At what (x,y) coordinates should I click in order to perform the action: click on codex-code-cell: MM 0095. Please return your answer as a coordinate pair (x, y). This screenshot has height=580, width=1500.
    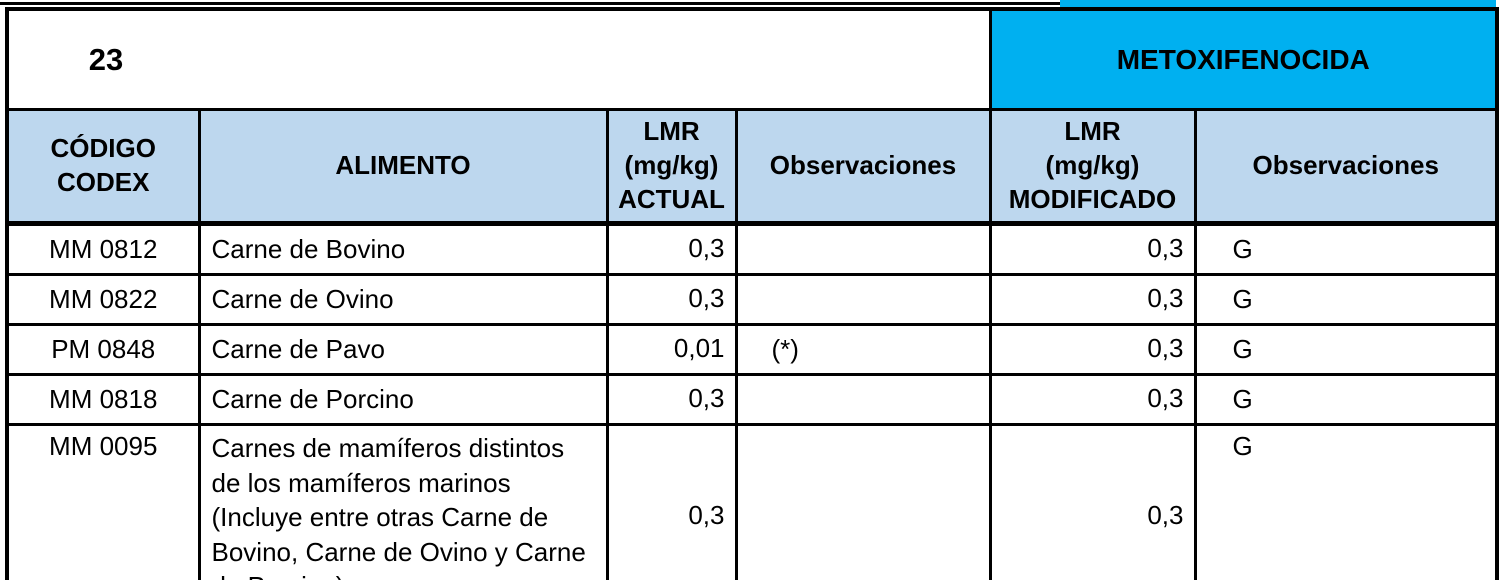
    Looking at the image, I should click on (103, 501).